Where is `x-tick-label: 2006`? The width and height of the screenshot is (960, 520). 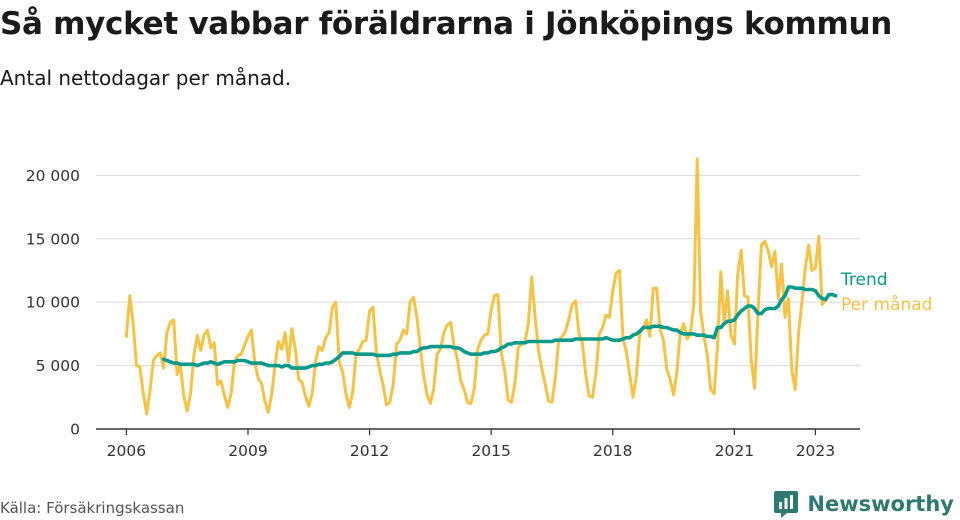 x-tick-label: 2006 is located at coordinates (126, 451).